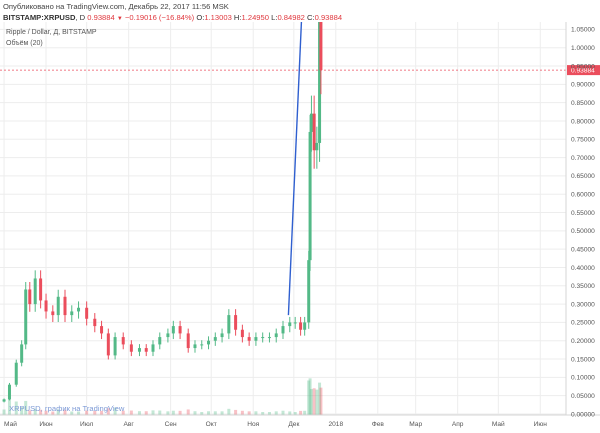  What do you see at coordinates (583, 140) in the screenshot?
I see `price-tick-label: 0.75000` at bounding box center [583, 140].